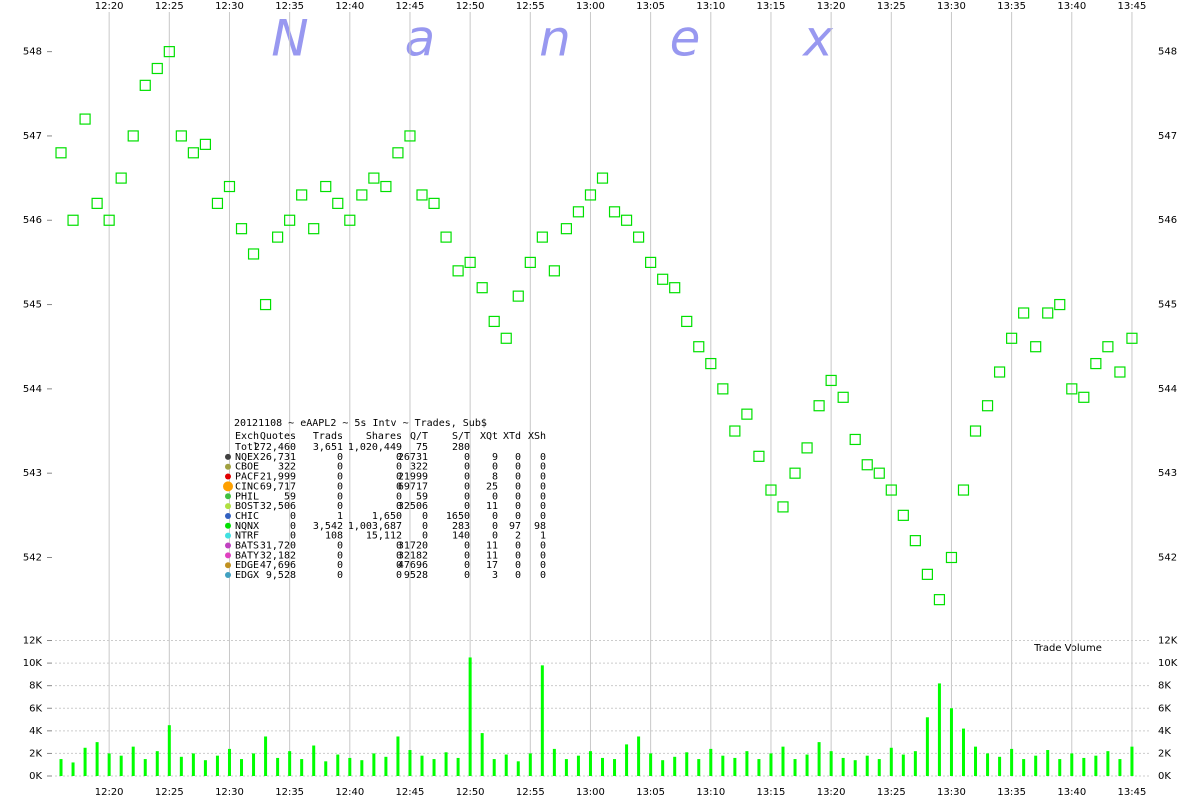 The image size is (1200, 800). What do you see at coordinates (1164, 776) in the screenshot?
I see `y-tick-label: 0K` at bounding box center [1164, 776].